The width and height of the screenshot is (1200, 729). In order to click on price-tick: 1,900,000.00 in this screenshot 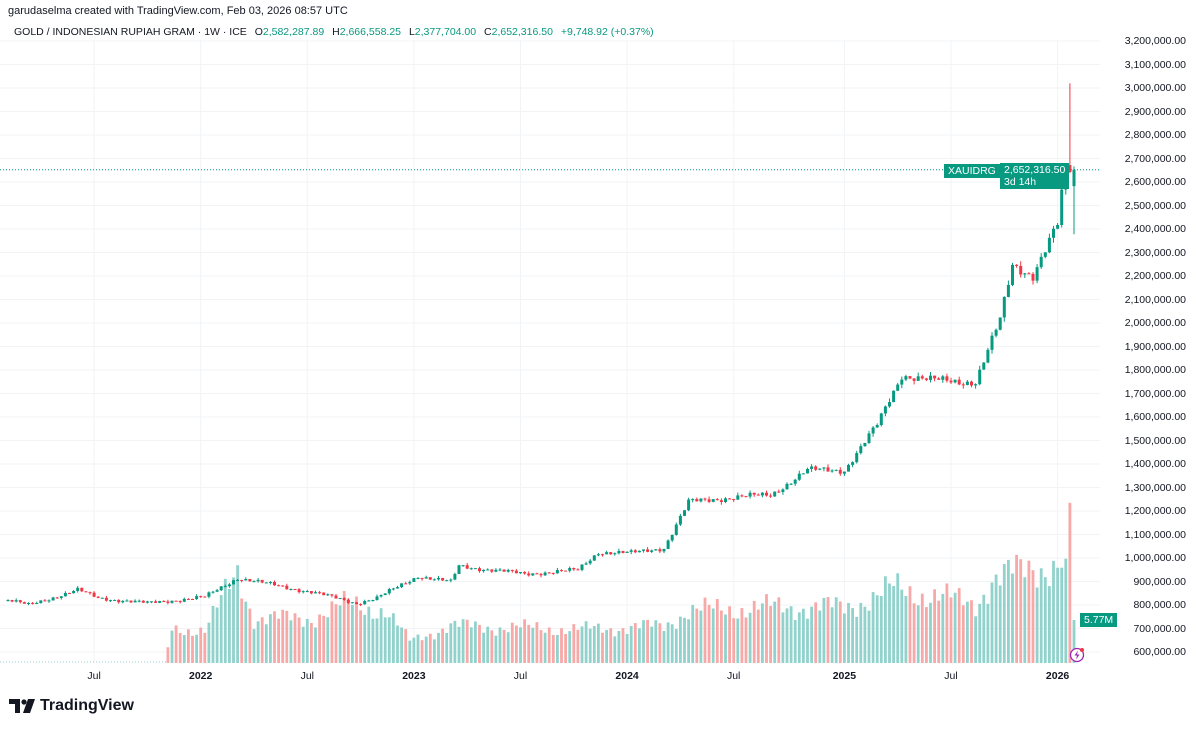, I will do `click(1155, 346)`.